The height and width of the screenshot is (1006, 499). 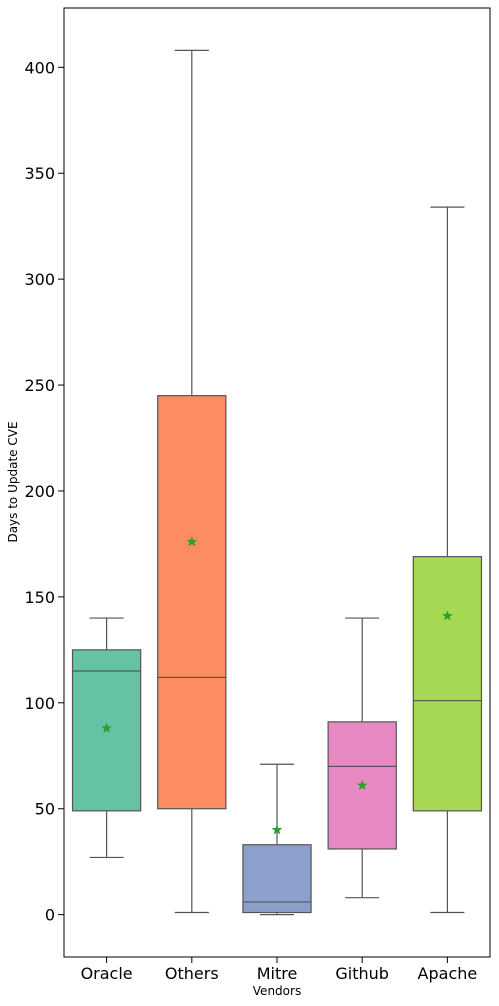 I want to click on x-tick-label: Oracle, so click(x=107, y=973).